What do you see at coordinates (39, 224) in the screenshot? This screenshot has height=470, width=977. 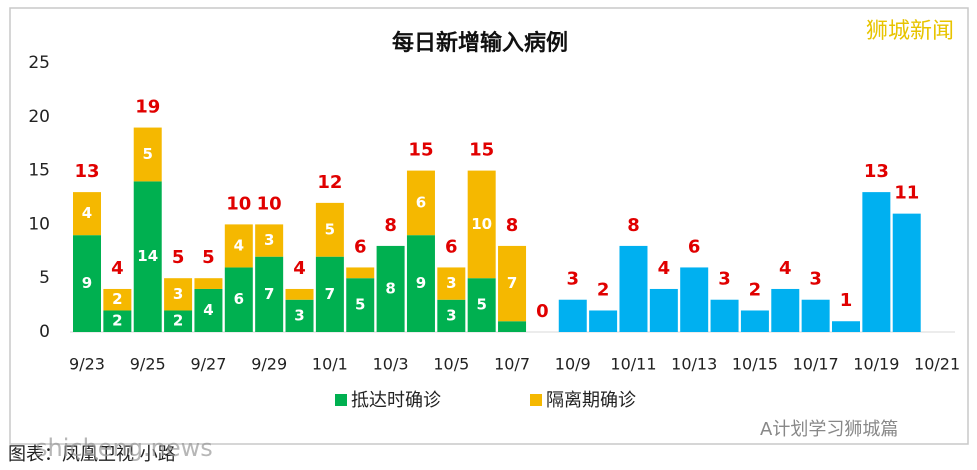 I see `y-tick-label: 10` at bounding box center [39, 224].